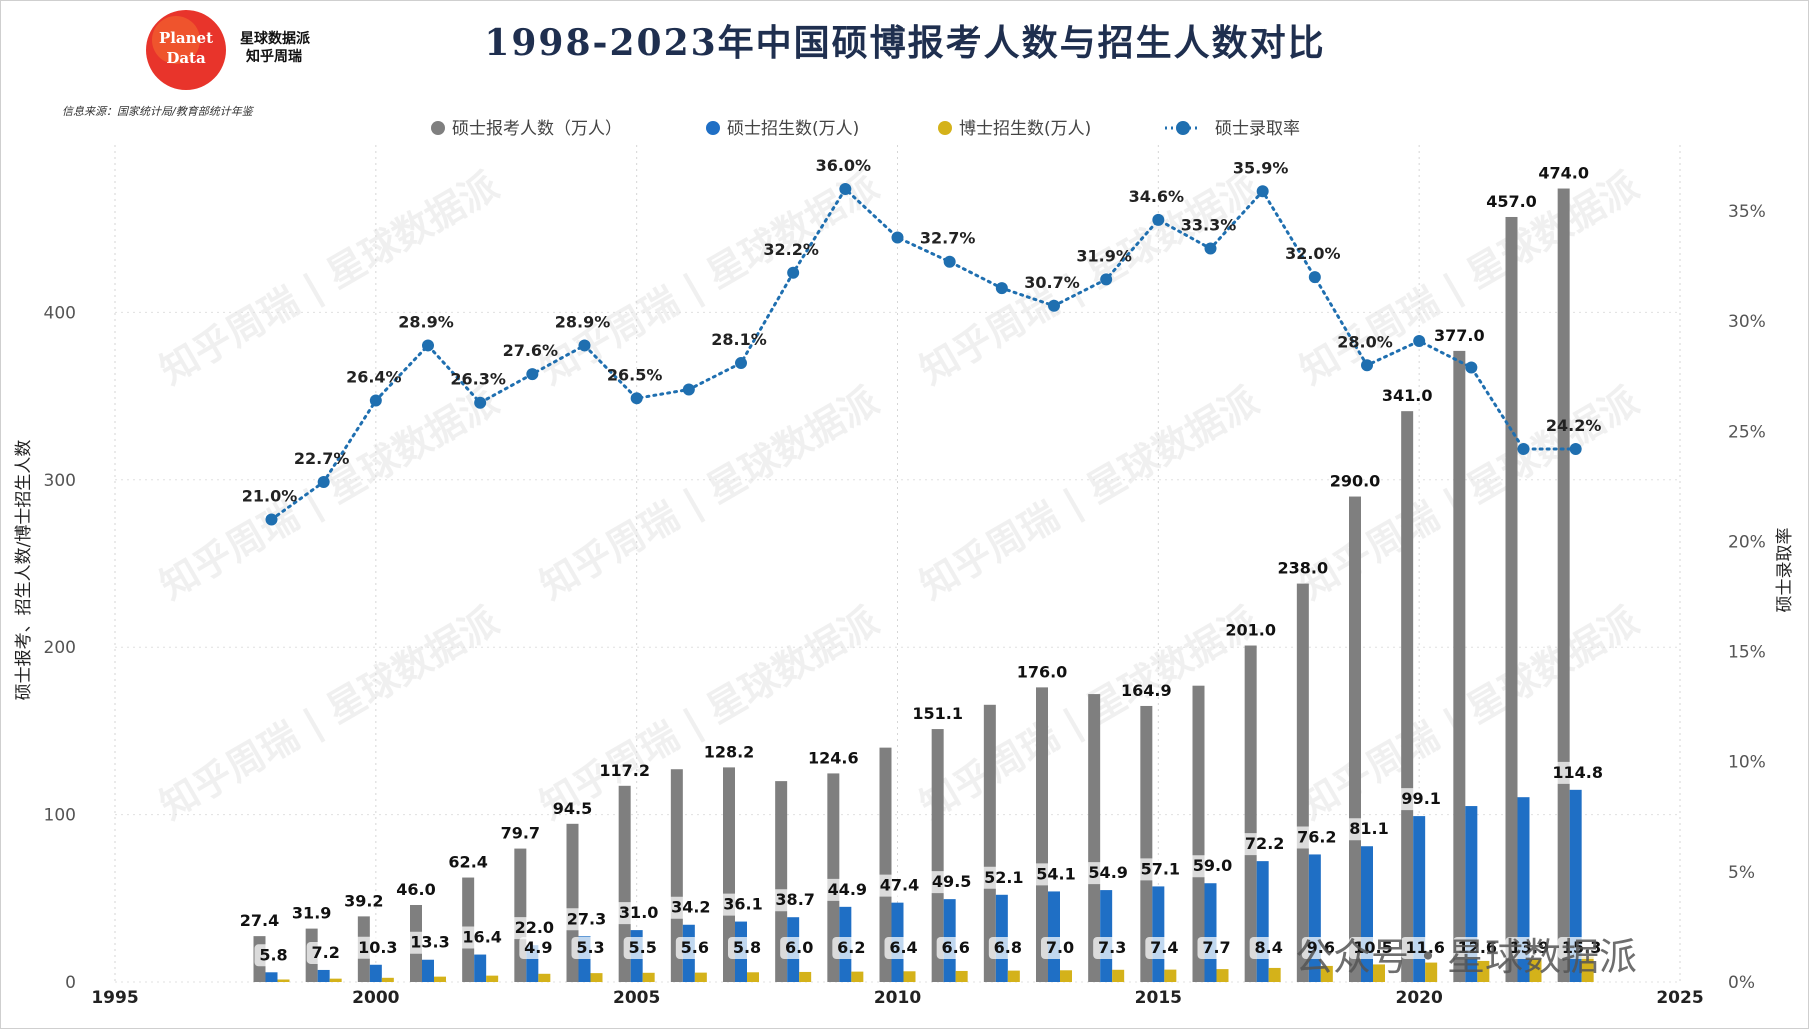  What do you see at coordinates (1264, 843) in the screenshot?
I see `master-enroll-label: 72.2` at bounding box center [1264, 843].